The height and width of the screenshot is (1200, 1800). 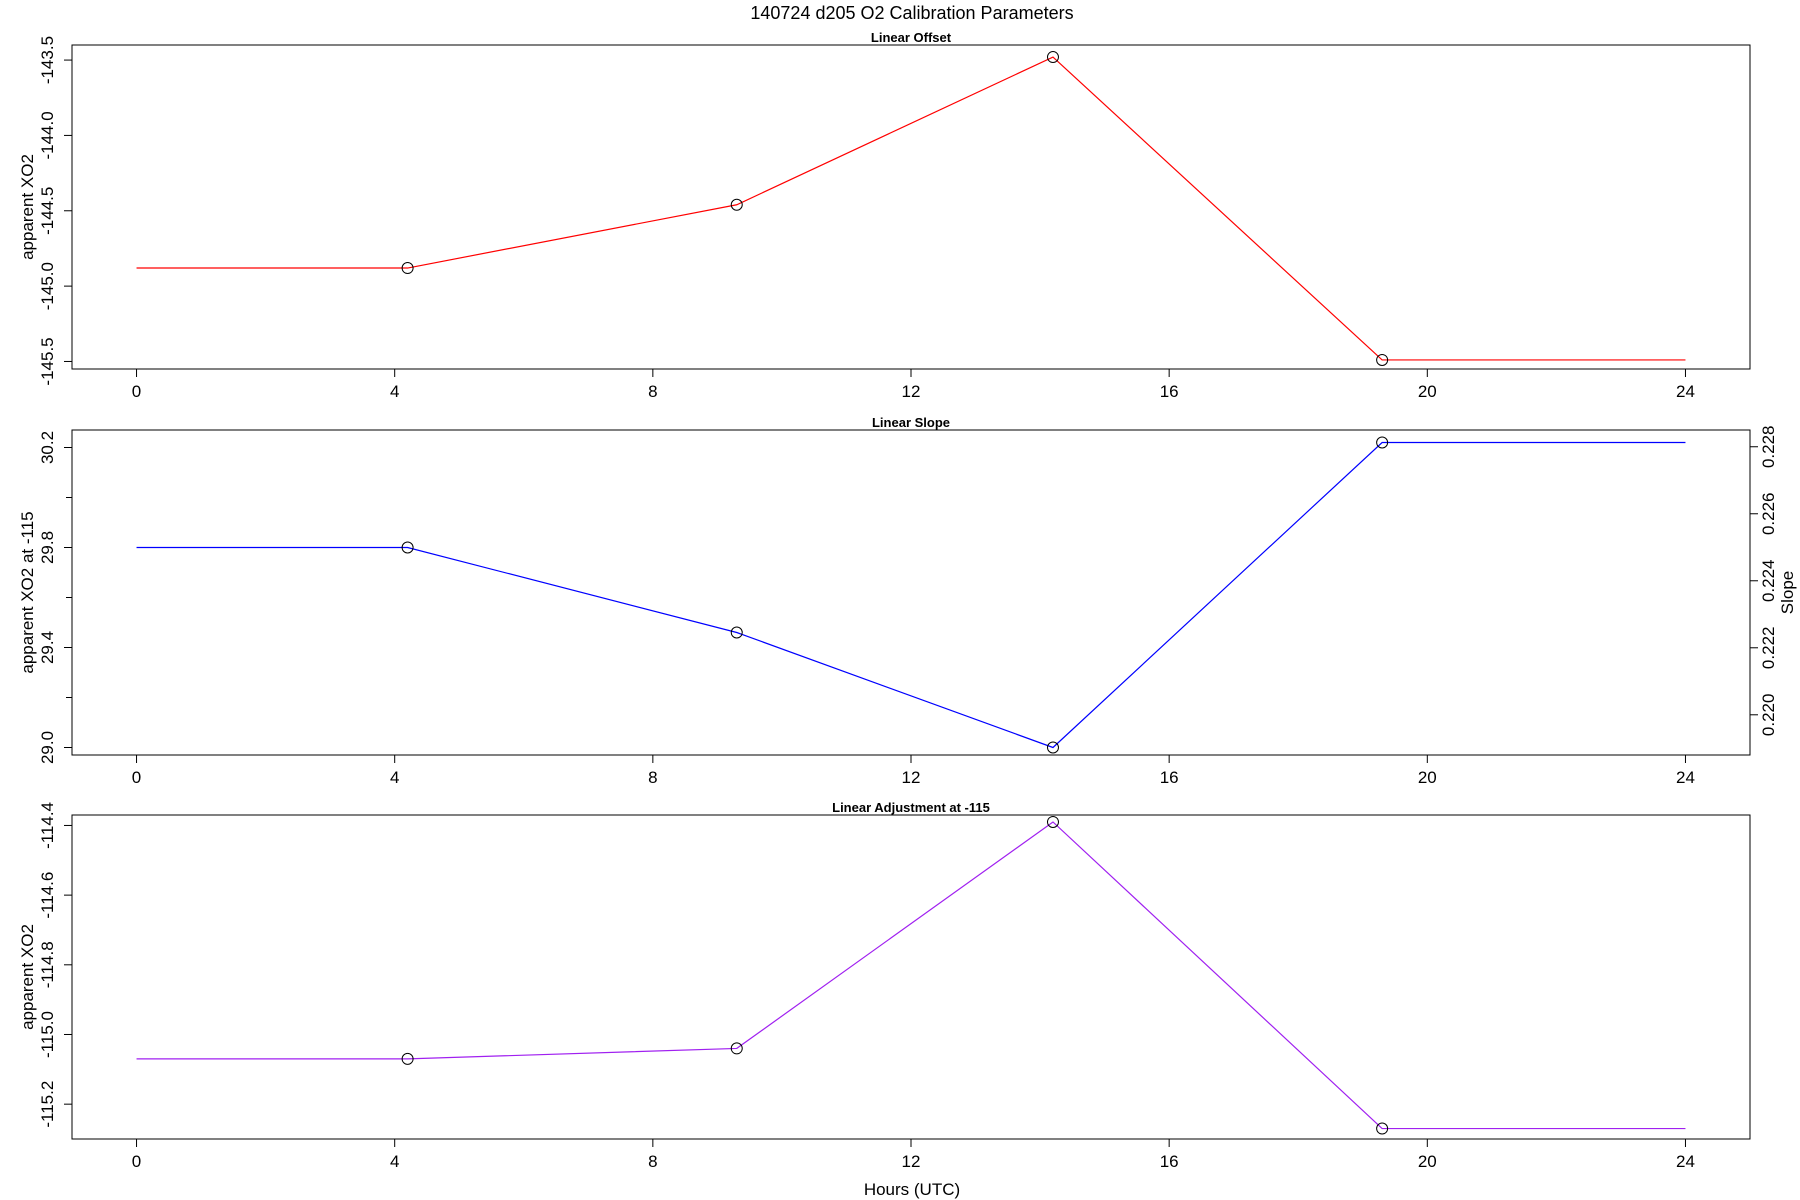 I want to click on y-tick-label: -114.8, so click(x=47, y=964).